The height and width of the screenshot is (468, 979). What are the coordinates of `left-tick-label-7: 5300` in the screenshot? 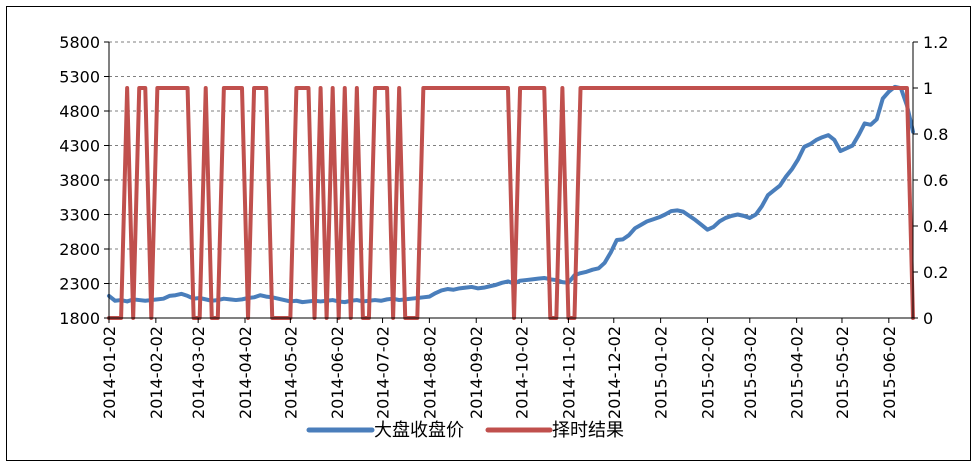 It's located at (79, 77).